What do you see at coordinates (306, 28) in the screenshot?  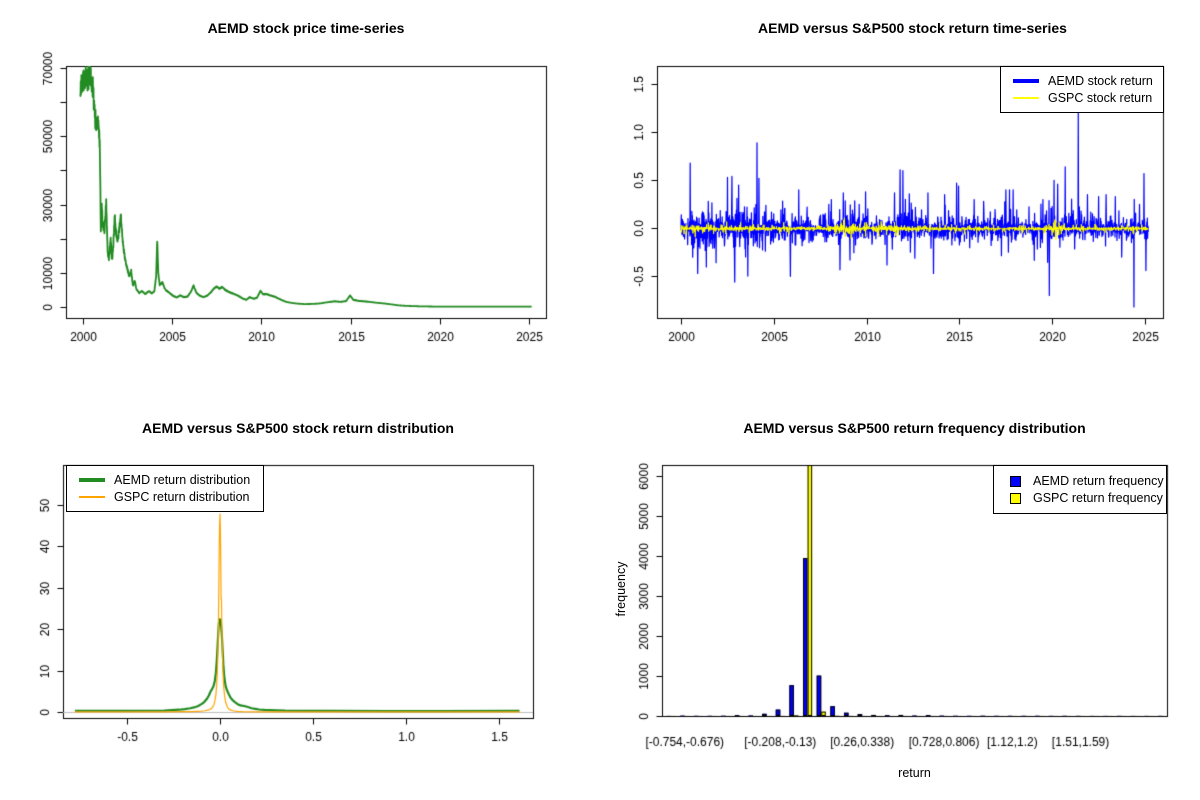 I see `chart-title-price: AEMD stock price time-series` at bounding box center [306, 28].